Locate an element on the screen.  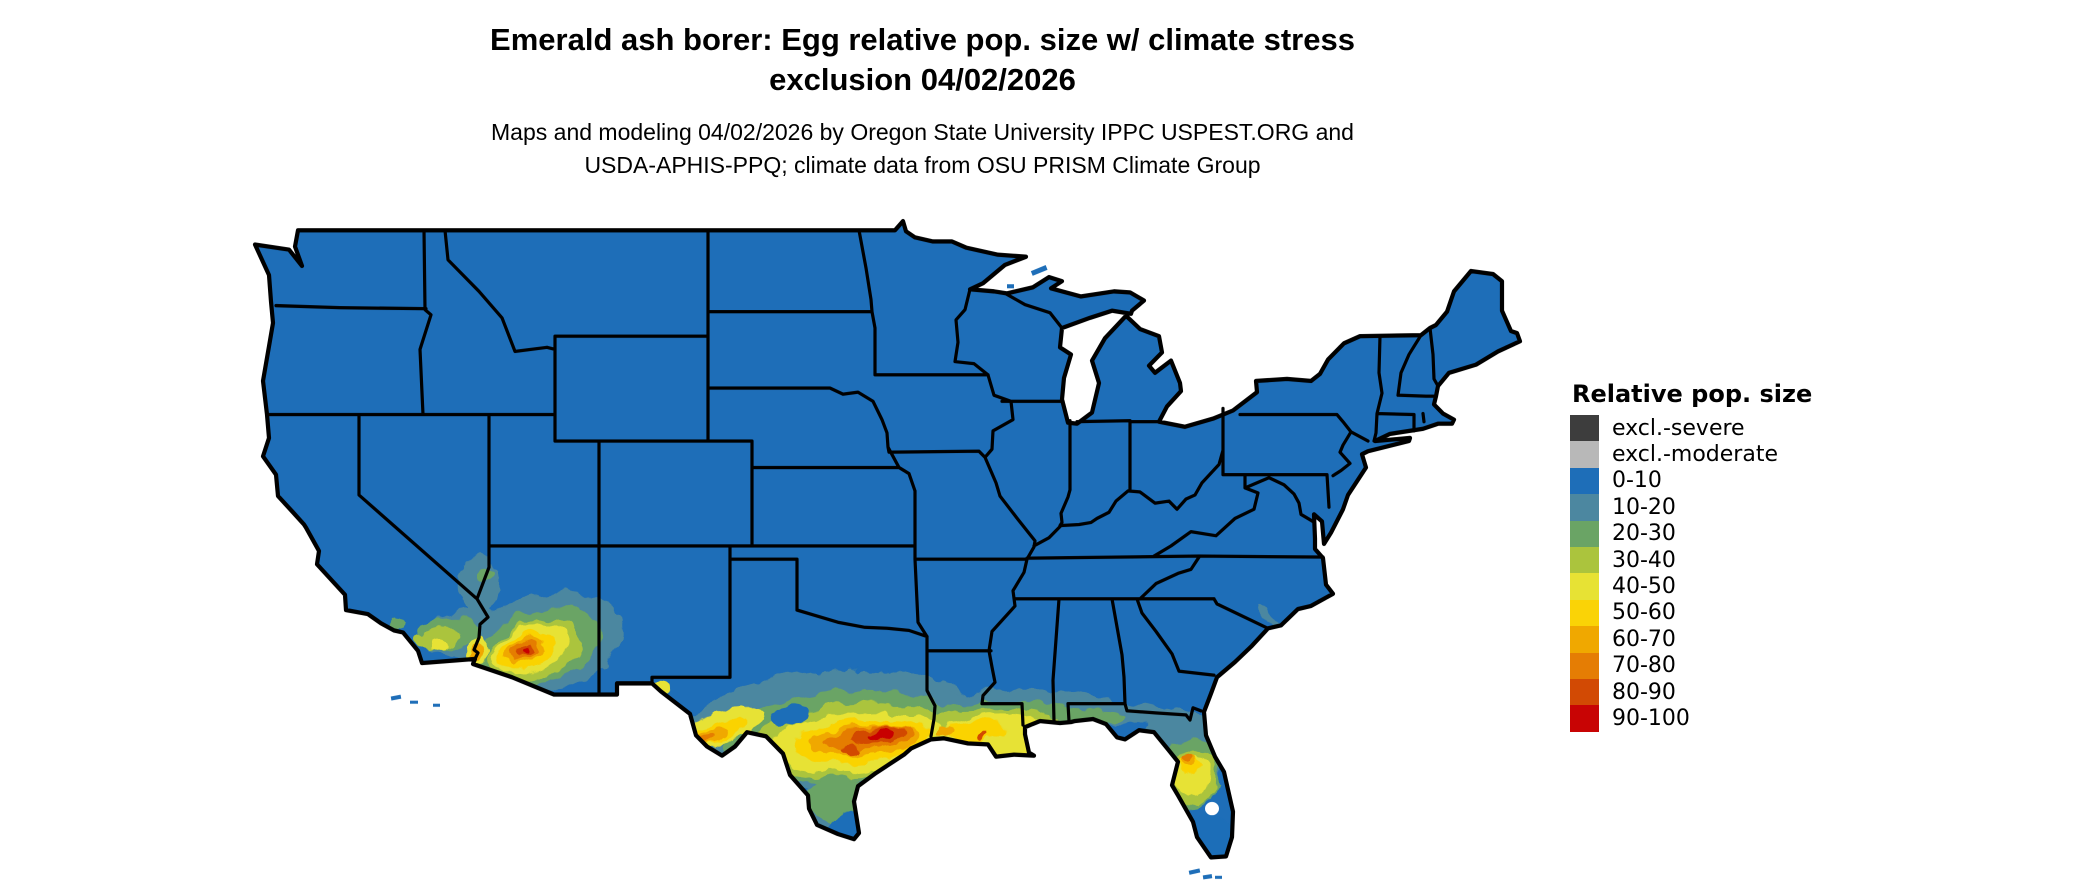
legend-item: 90-100 is located at coordinates (1720, 719).